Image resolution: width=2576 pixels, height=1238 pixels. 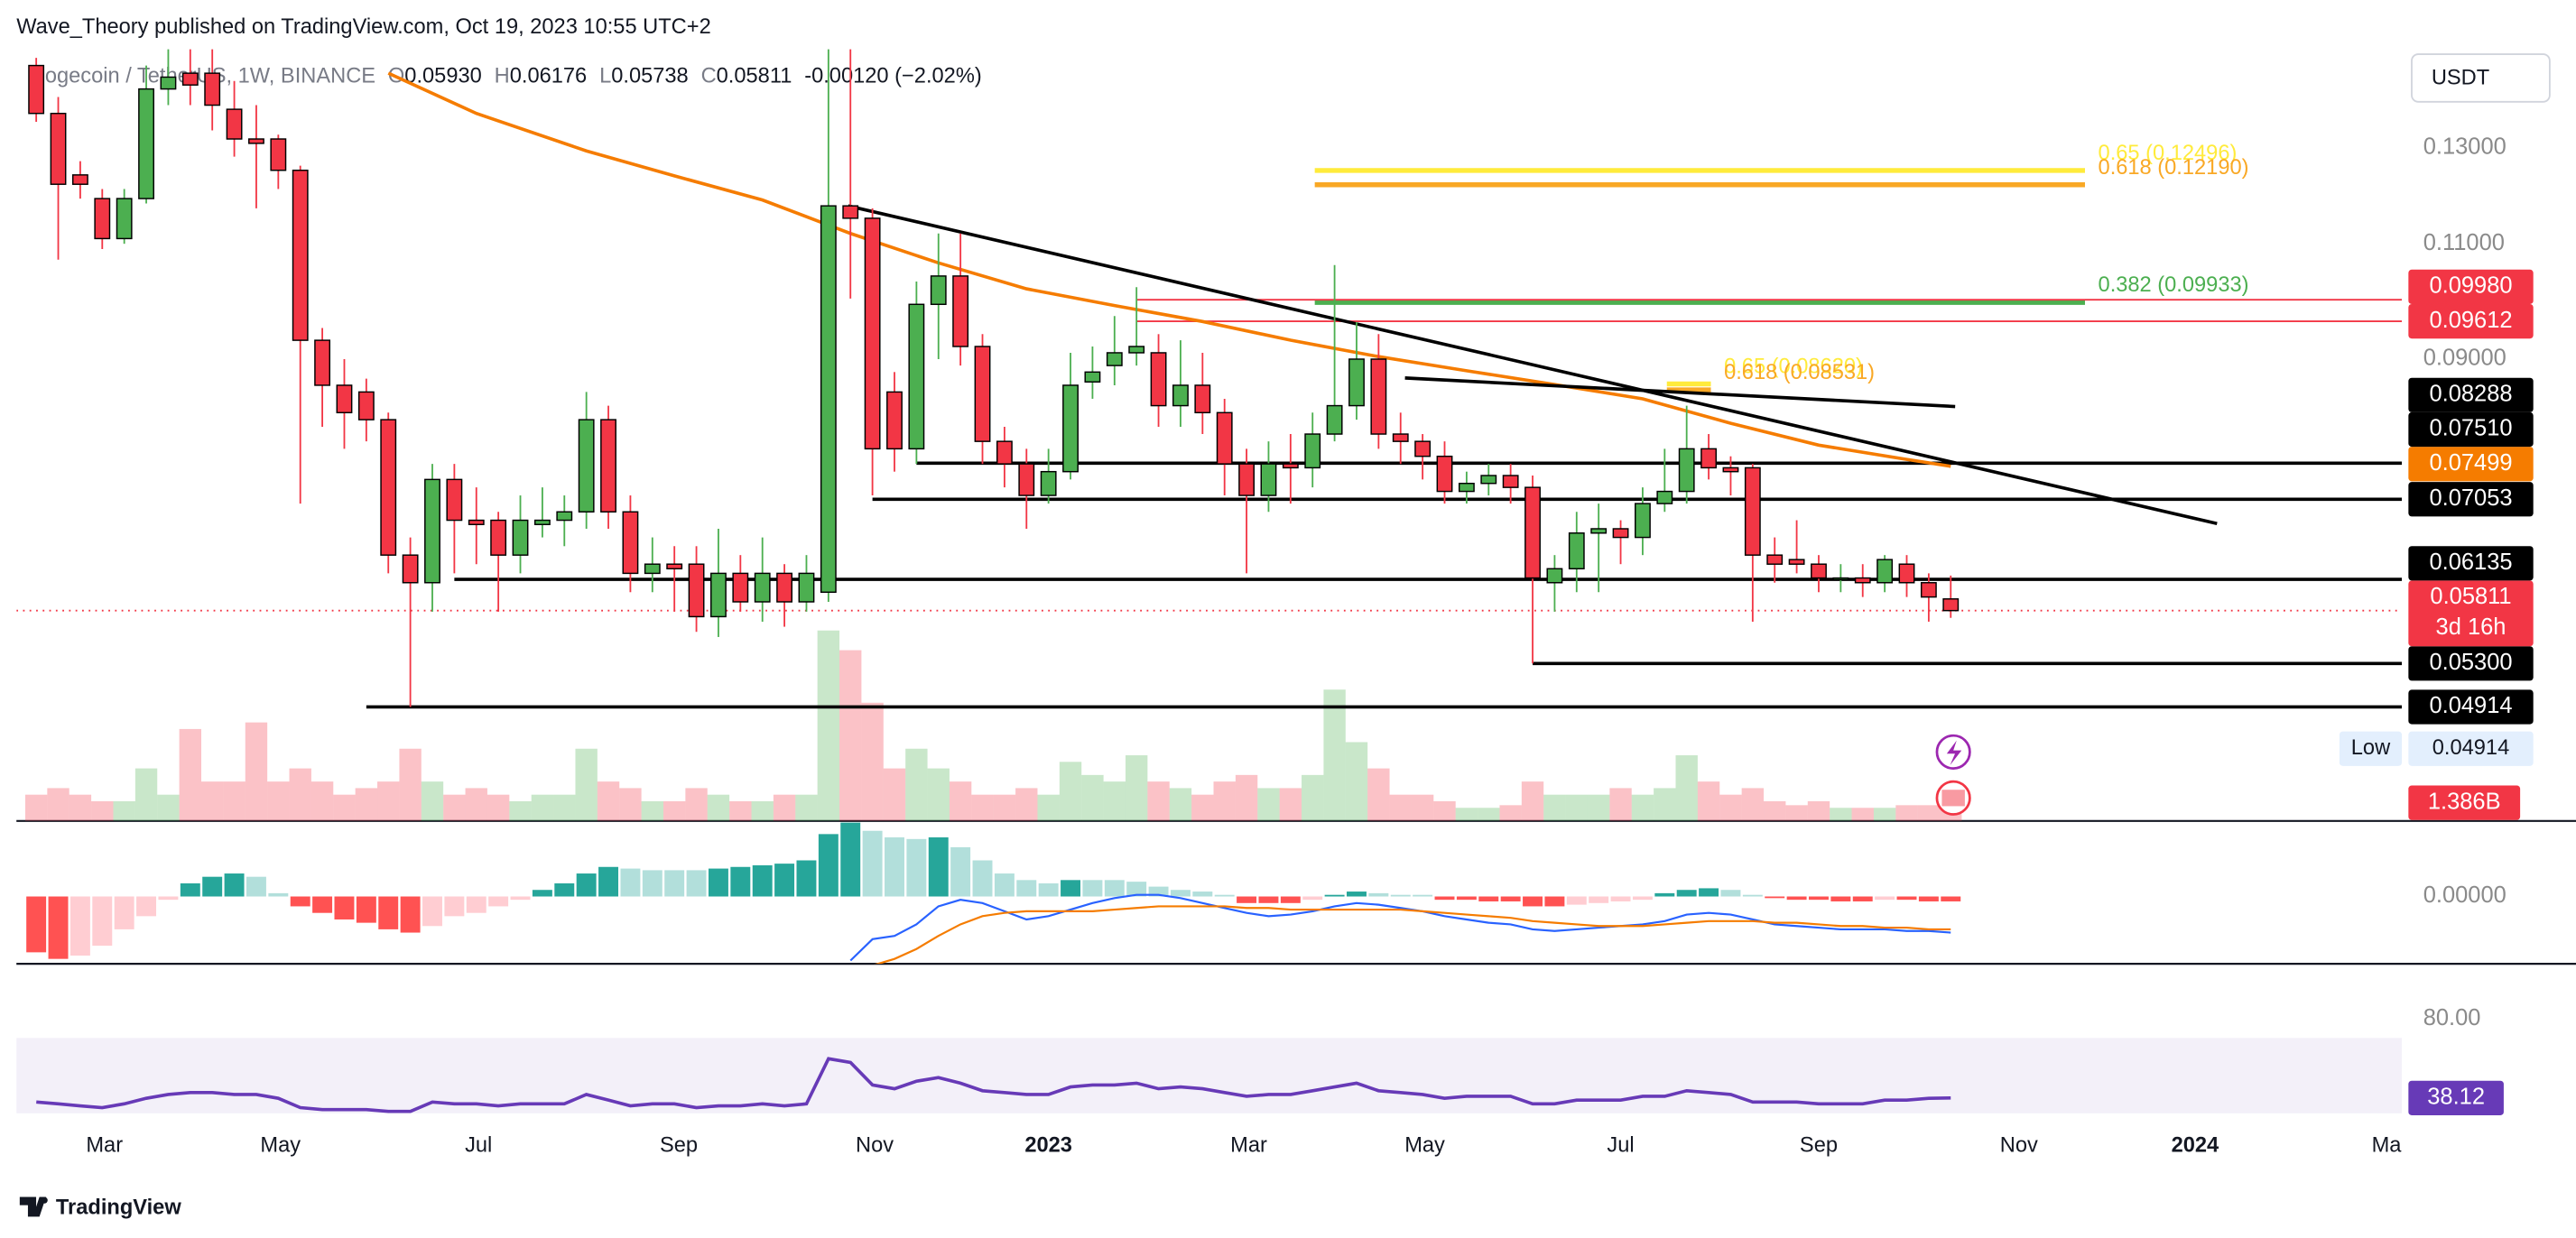 I want to click on volume-tag-label: 1.386B, so click(x=2464, y=801).